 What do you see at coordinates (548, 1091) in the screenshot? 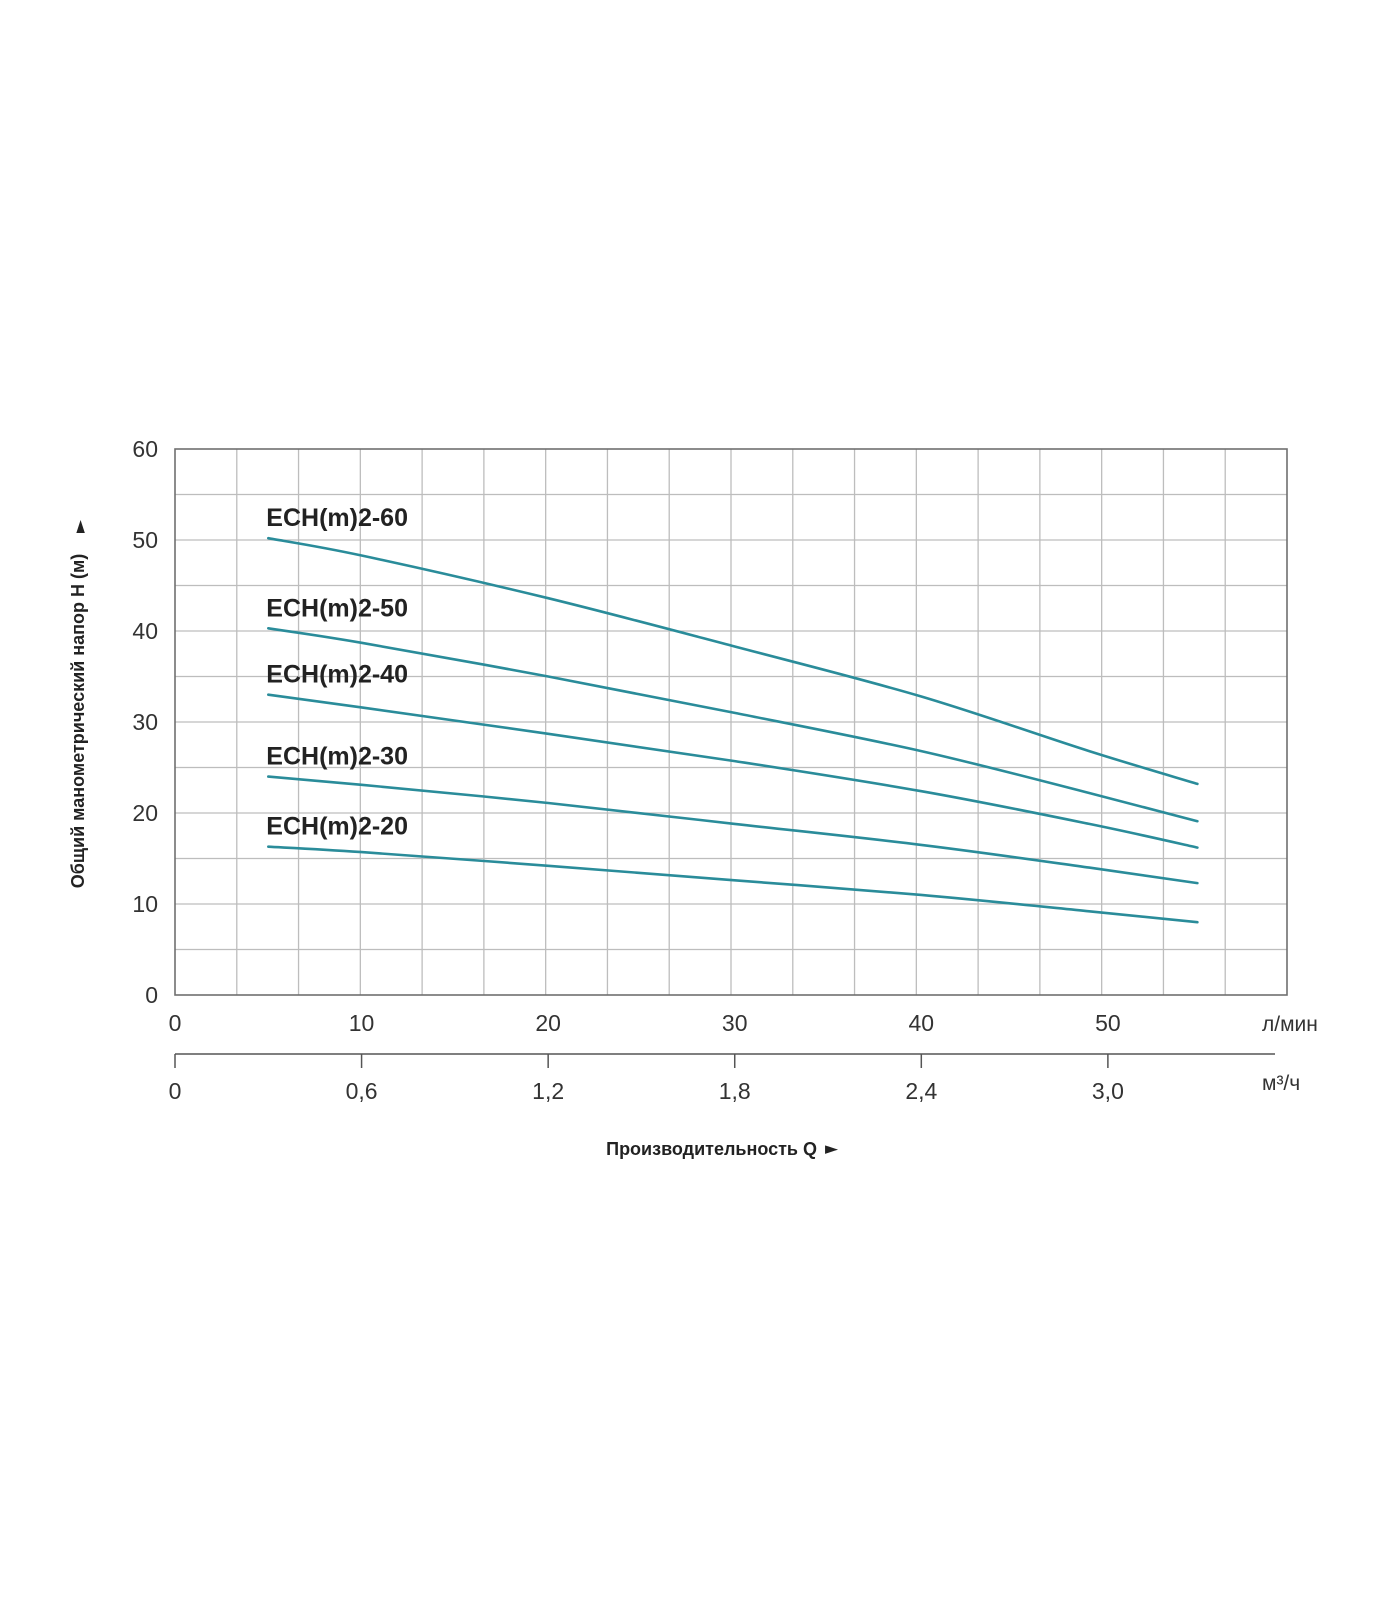
I see `x-tick-label-secondary: 1,2` at bounding box center [548, 1091].